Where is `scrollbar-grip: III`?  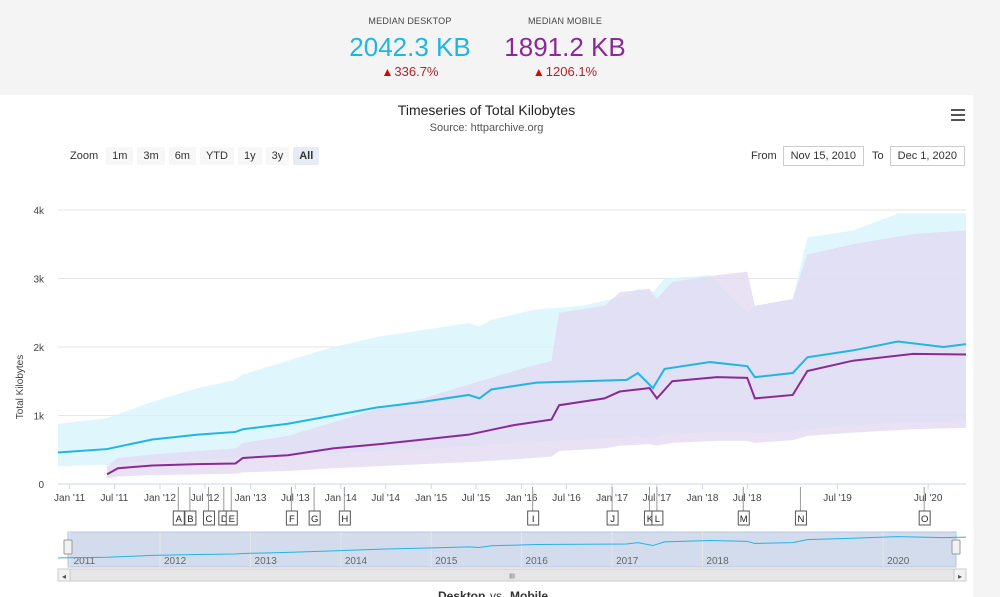
scrollbar-grip: III is located at coordinates (512, 577).